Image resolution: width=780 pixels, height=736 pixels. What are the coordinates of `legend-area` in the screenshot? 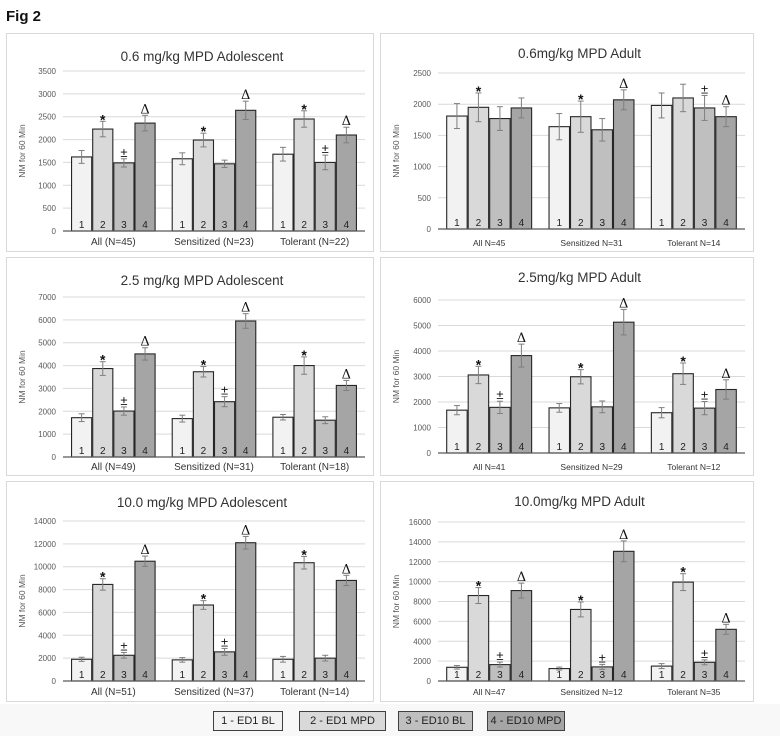 It's located at (390, 720).